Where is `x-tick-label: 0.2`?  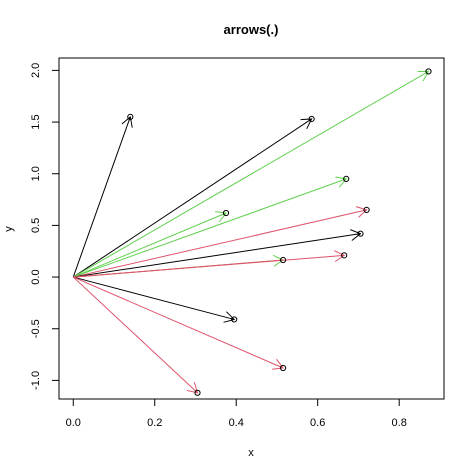 x-tick-label: 0.2 is located at coordinates (154, 423).